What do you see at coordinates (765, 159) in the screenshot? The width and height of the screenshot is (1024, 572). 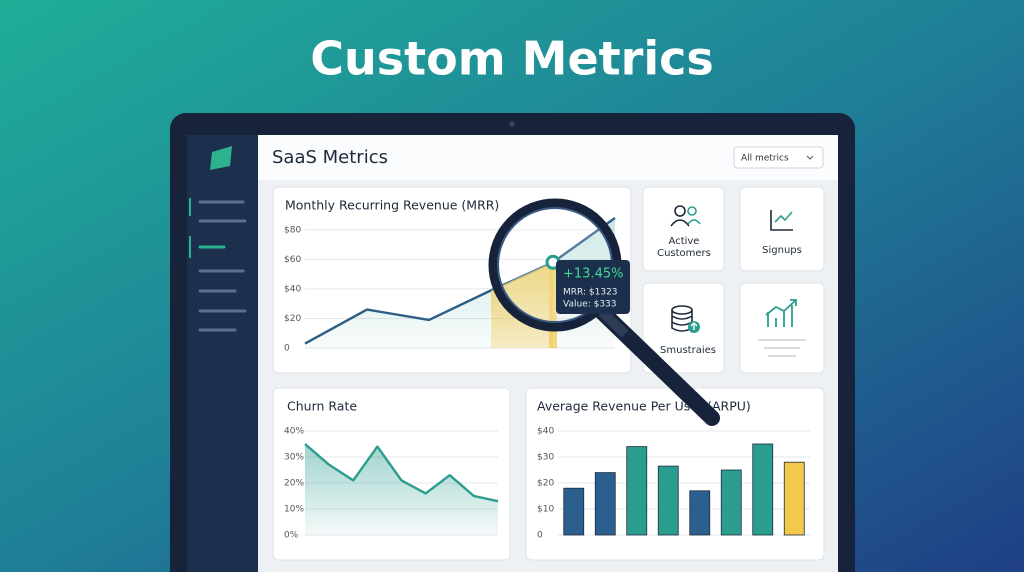 I see `filter-label: All metrics` at bounding box center [765, 159].